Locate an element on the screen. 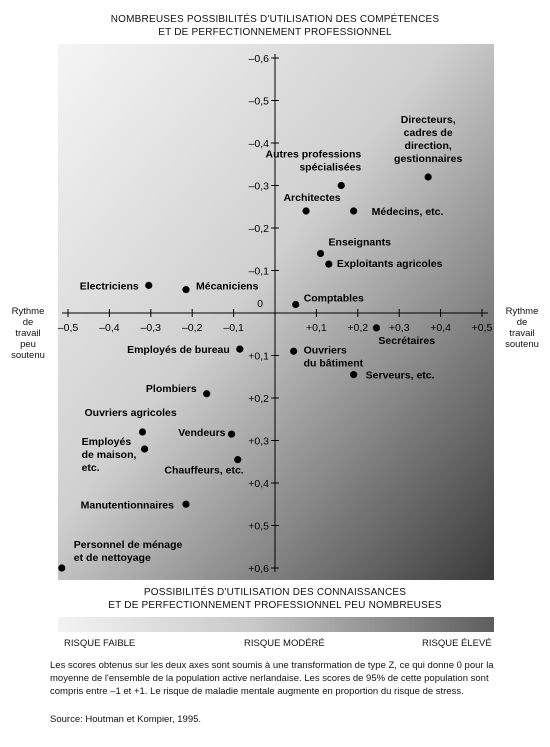  left-axis-label-line: travail is located at coordinates (28, 333).